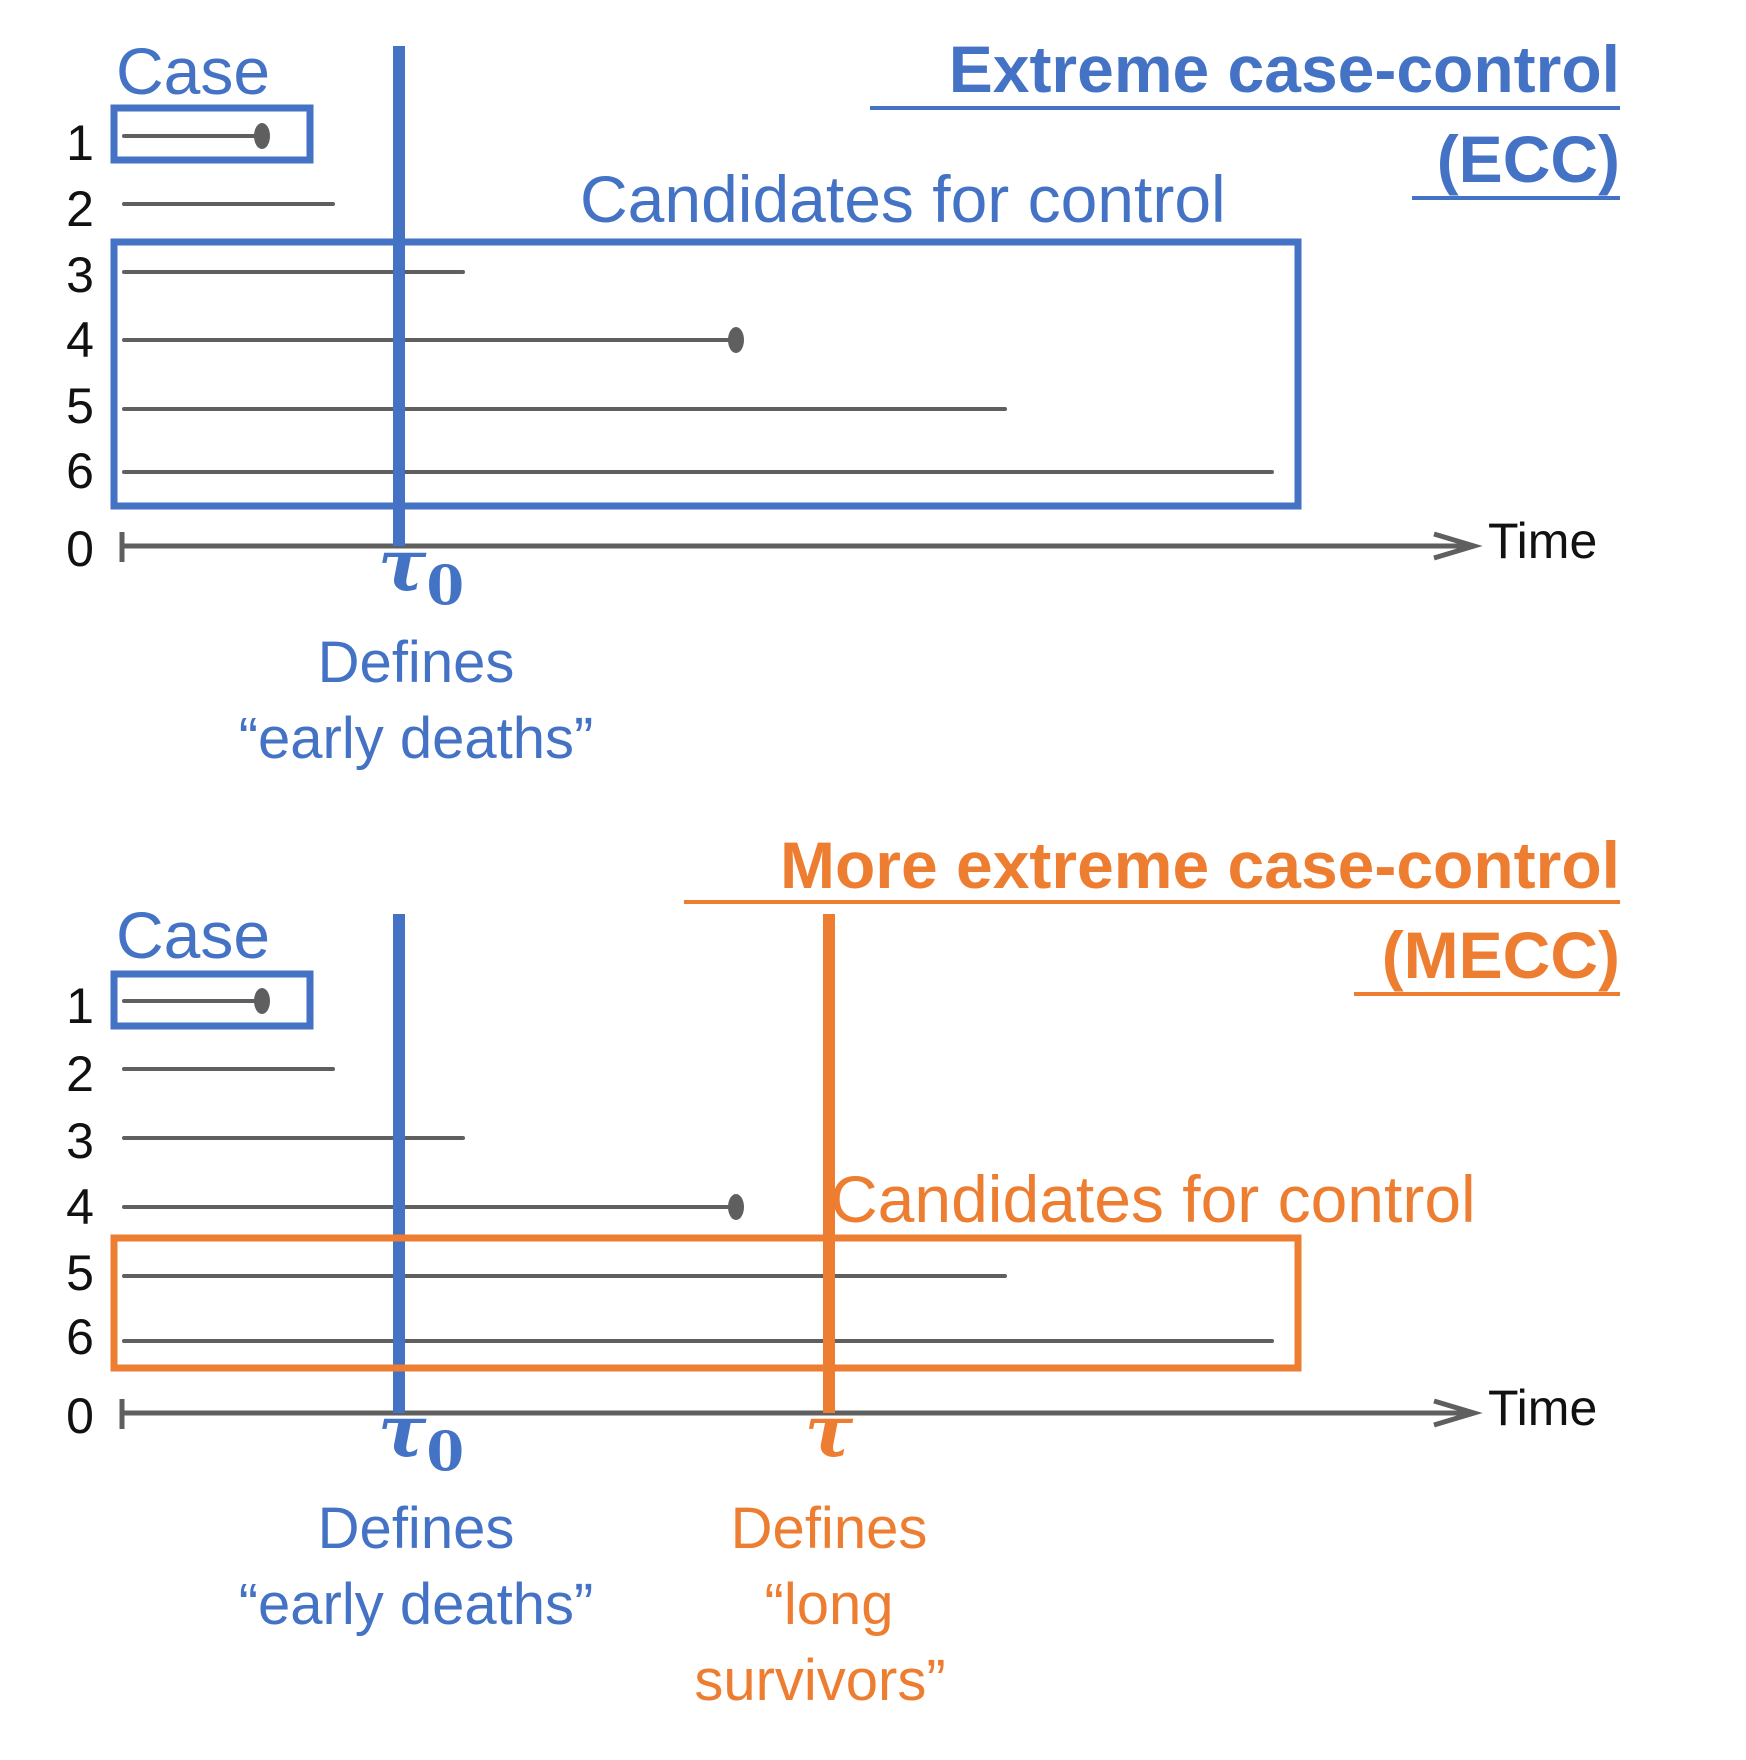  What do you see at coordinates (80, 1337) in the screenshot?
I see `mecc-row-label: 6` at bounding box center [80, 1337].